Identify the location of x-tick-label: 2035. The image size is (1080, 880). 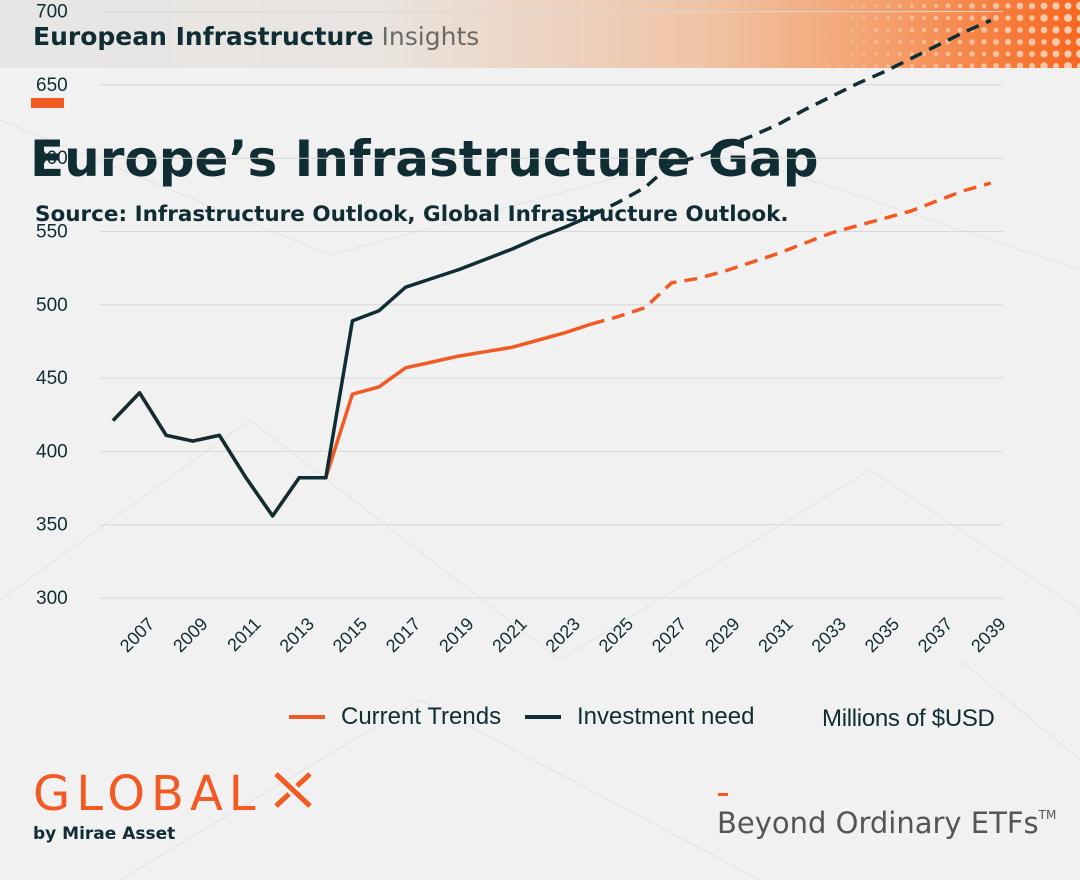
(882, 635).